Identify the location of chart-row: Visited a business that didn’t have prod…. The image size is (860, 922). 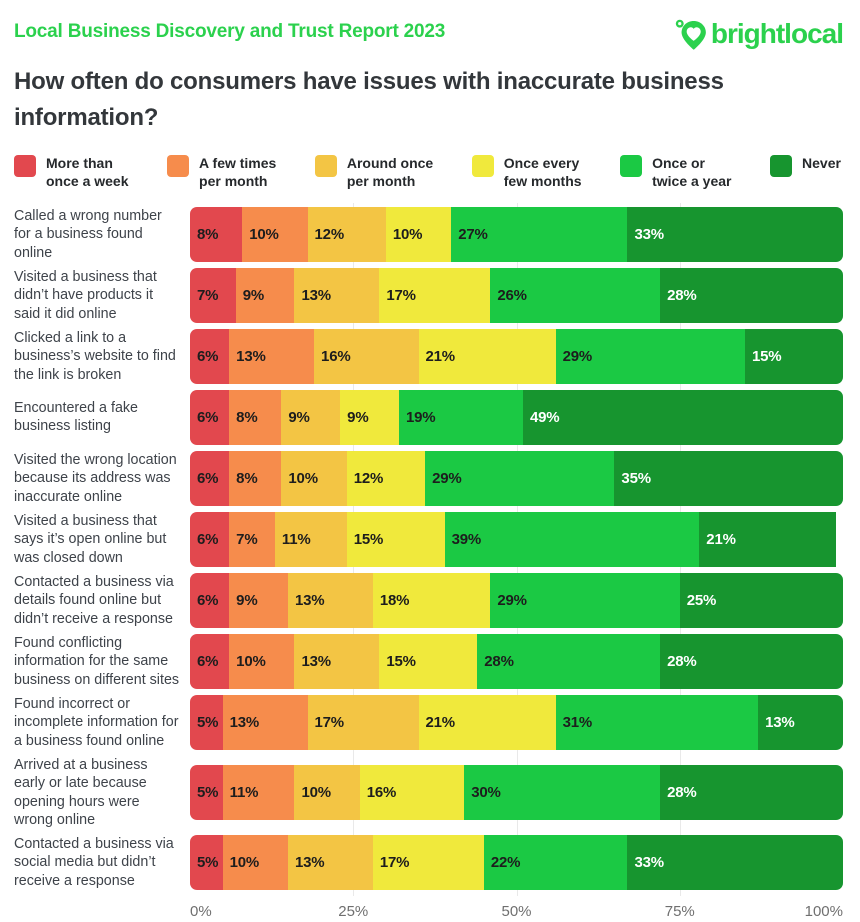
(428, 295).